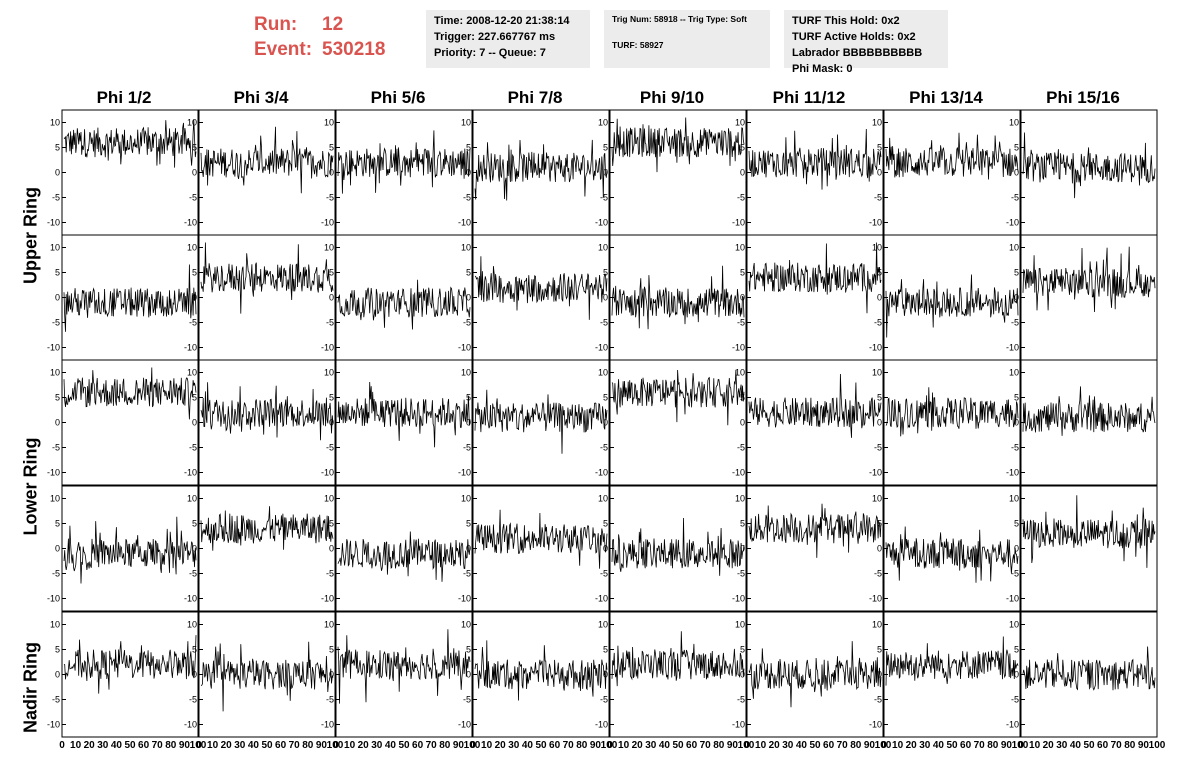 The width and height of the screenshot is (1196, 772). Describe the element at coordinates (1035, 745) in the screenshot. I see `x-tick-label: 10` at that location.